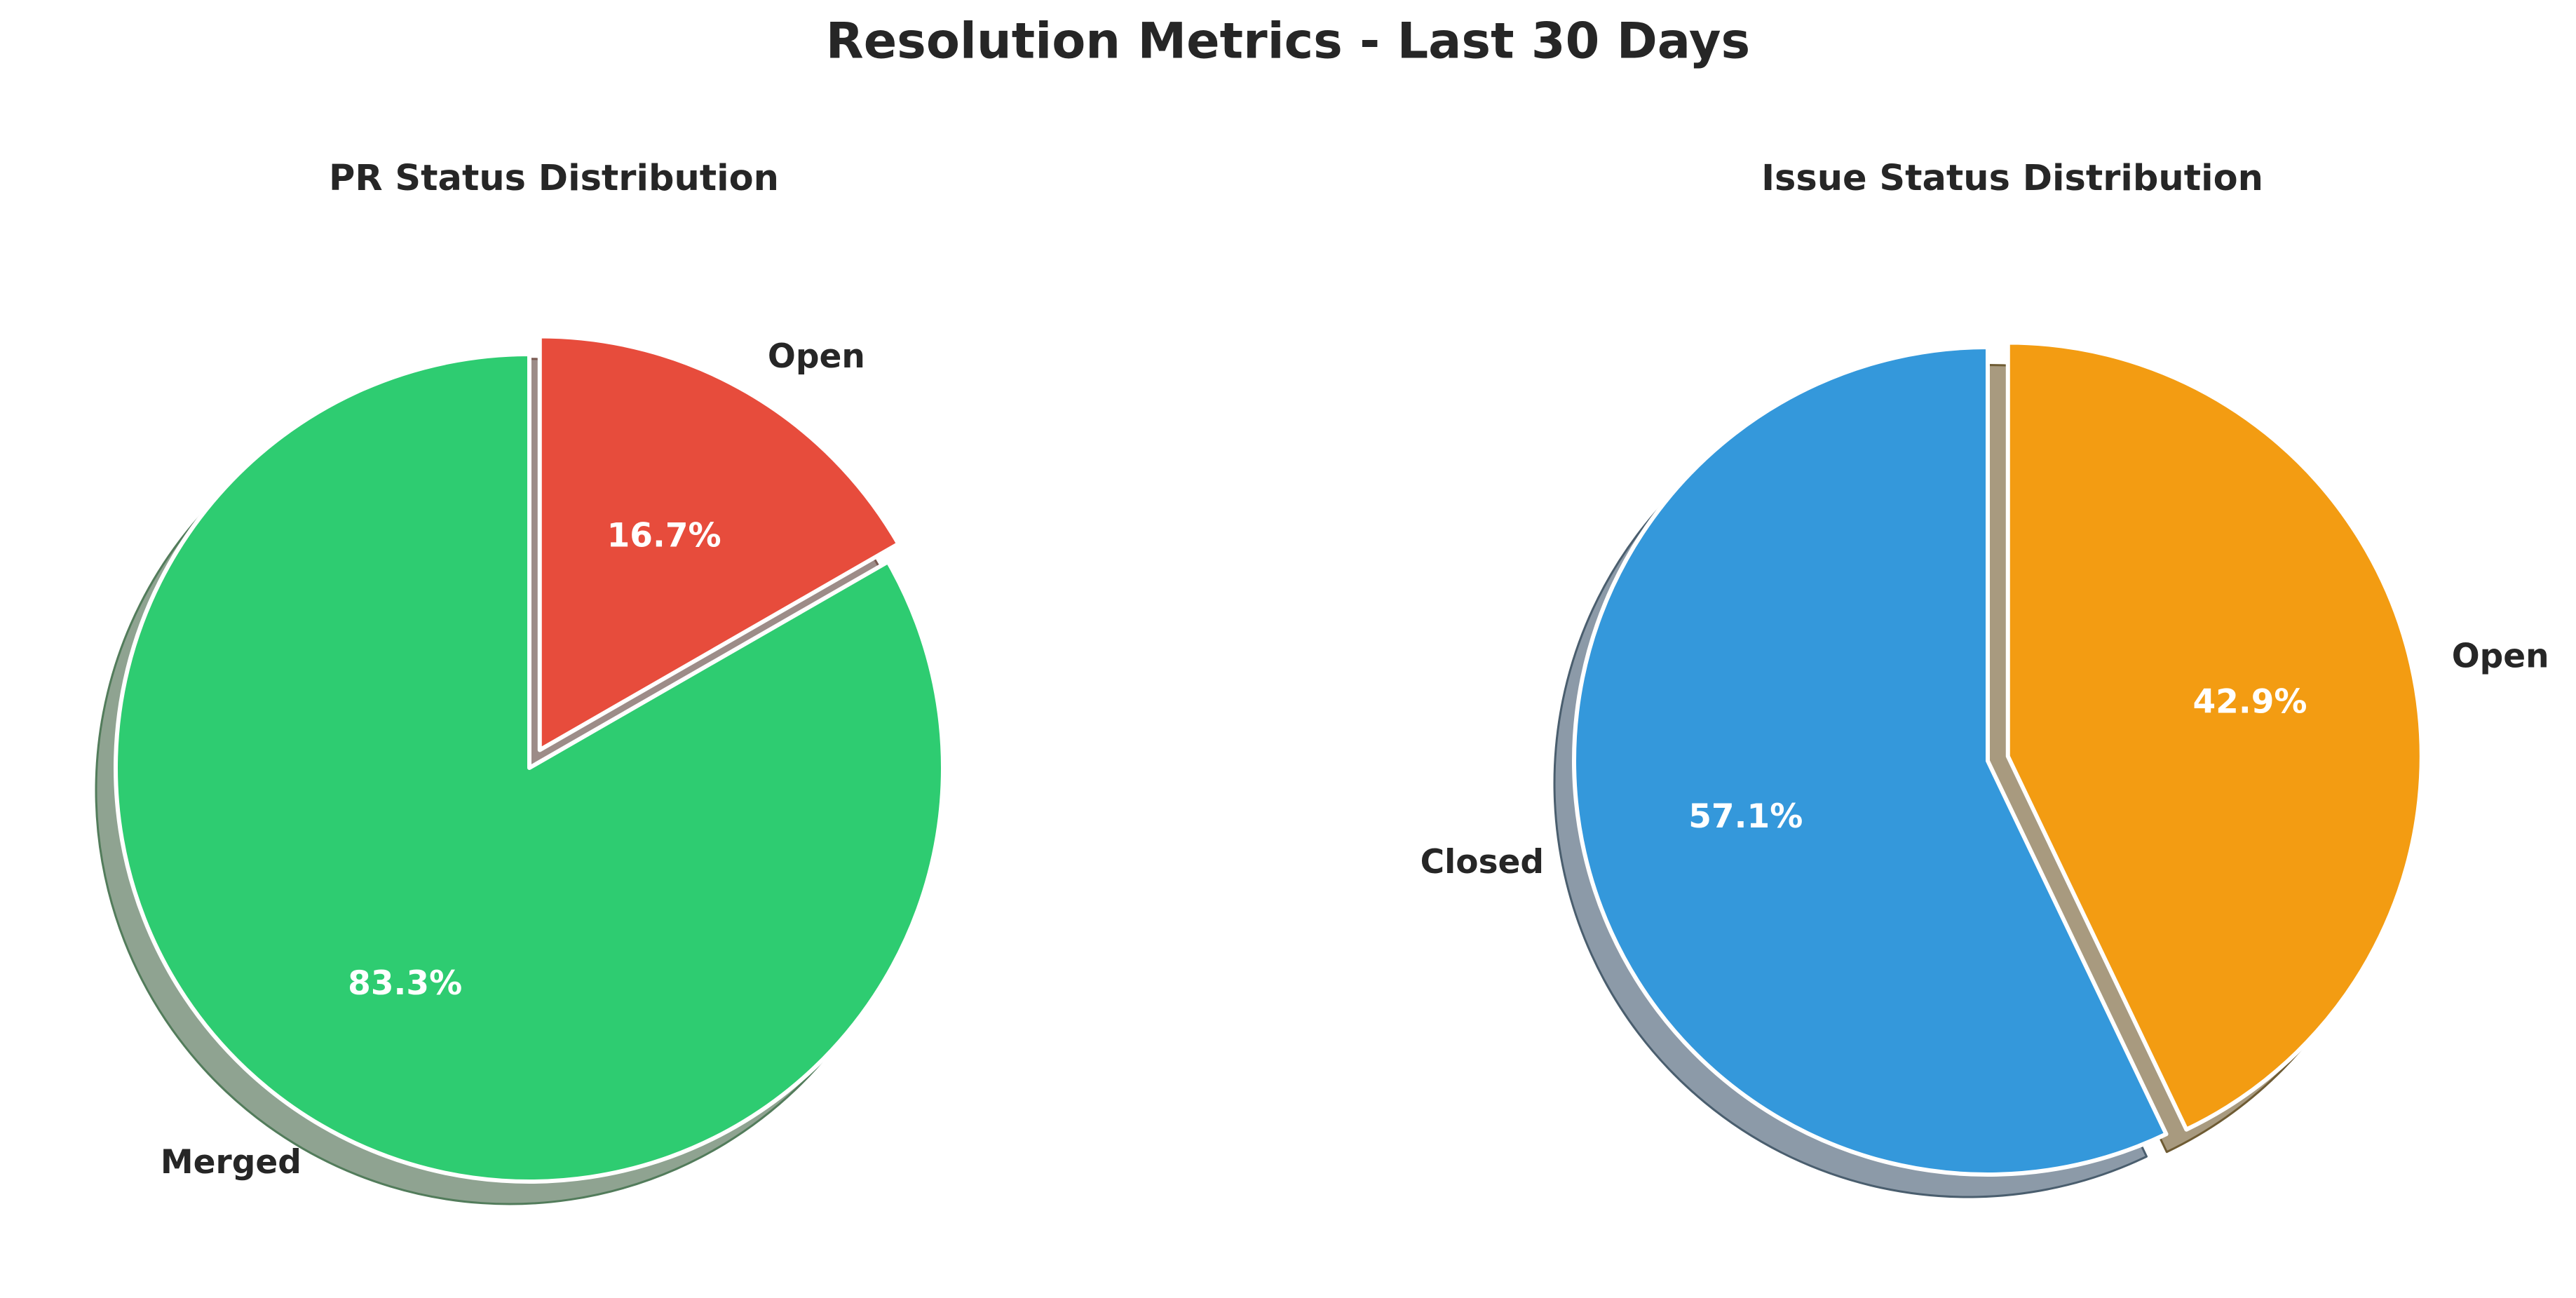 The height and width of the screenshot is (1298, 2576). What do you see at coordinates (664, 536) in the screenshot?
I see `pct-label-open: 16.7%` at bounding box center [664, 536].